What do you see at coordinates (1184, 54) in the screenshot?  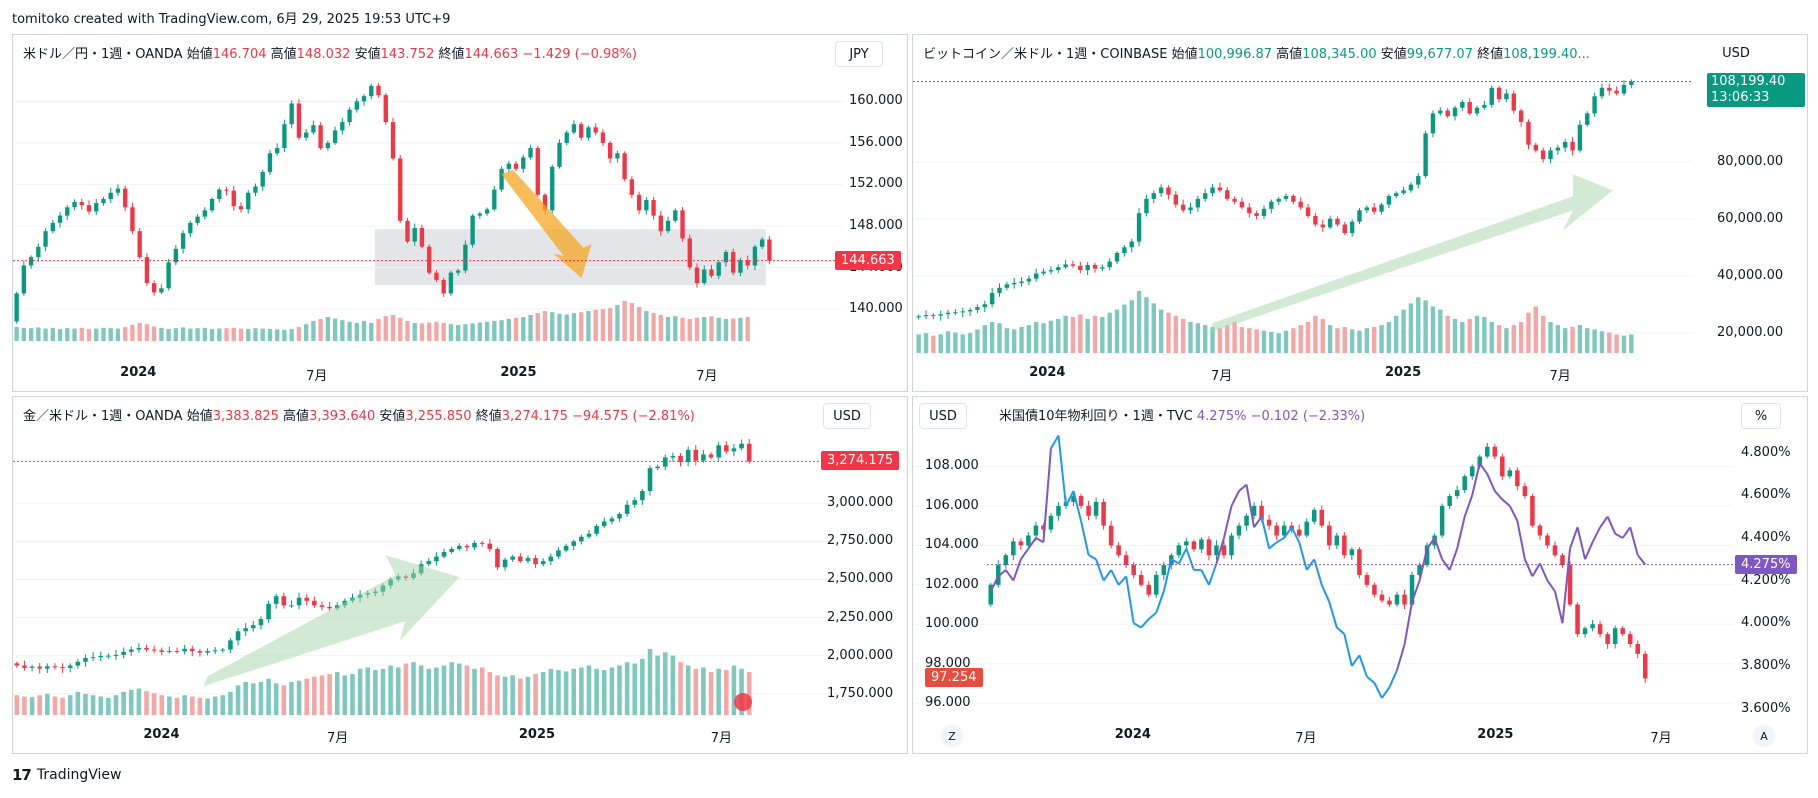 I see `legend-open-label: 始値` at bounding box center [1184, 54].